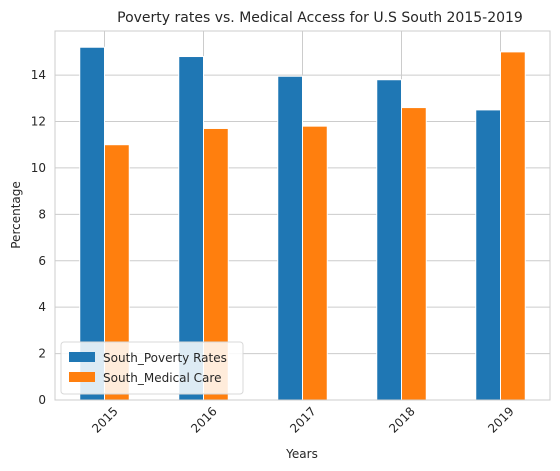 The height and width of the screenshot is (471, 560). Describe the element at coordinates (162, 378) in the screenshot. I see `legend-label: South_Medical Care` at that location.